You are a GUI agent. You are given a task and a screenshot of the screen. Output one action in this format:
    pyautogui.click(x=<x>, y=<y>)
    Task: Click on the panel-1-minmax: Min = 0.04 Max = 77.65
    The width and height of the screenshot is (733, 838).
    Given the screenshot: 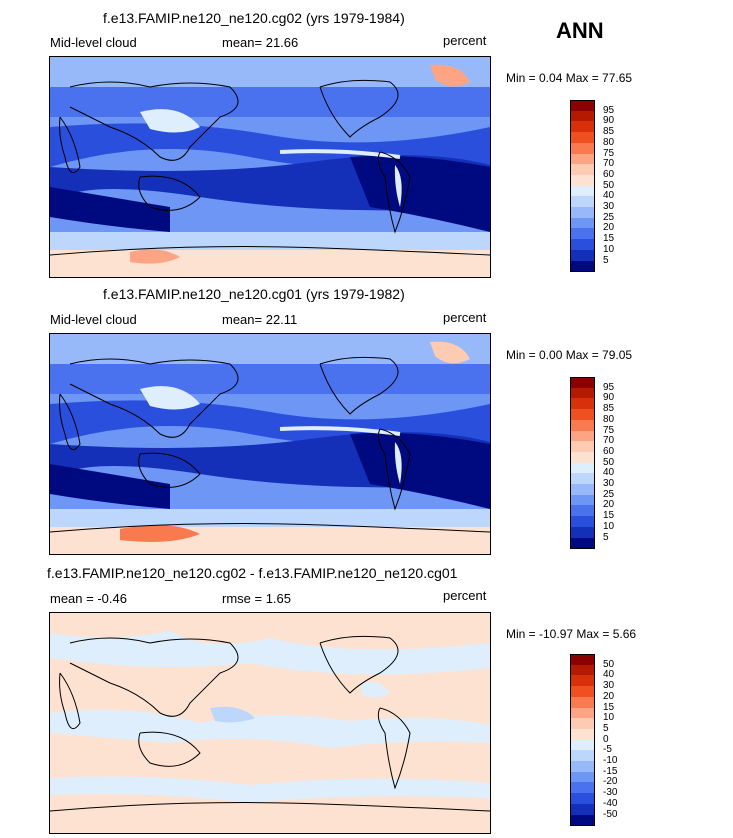 What is the action you would take?
    pyautogui.click(x=569, y=78)
    